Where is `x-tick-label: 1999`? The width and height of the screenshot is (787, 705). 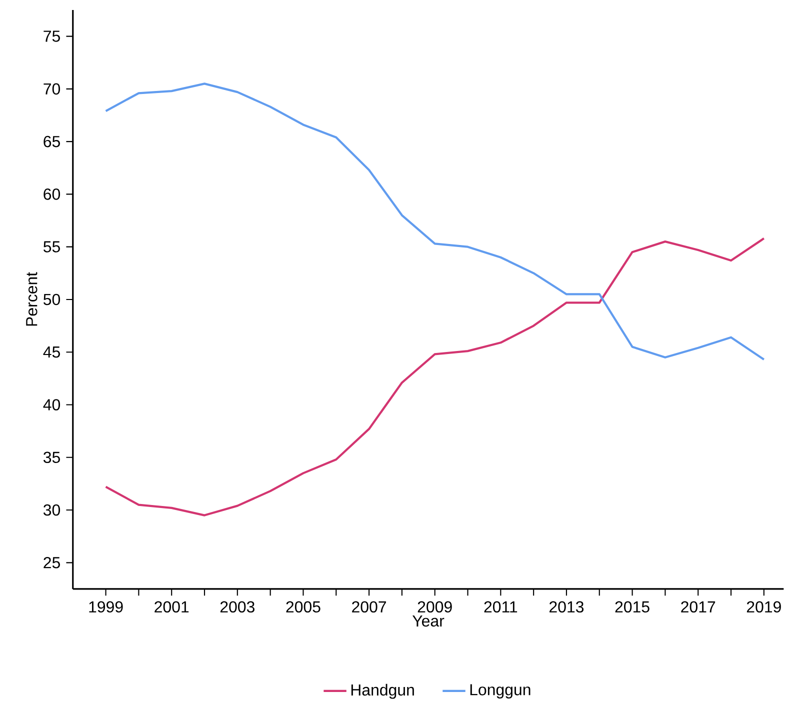 x-tick-label: 1999 is located at coordinates (106, 607).